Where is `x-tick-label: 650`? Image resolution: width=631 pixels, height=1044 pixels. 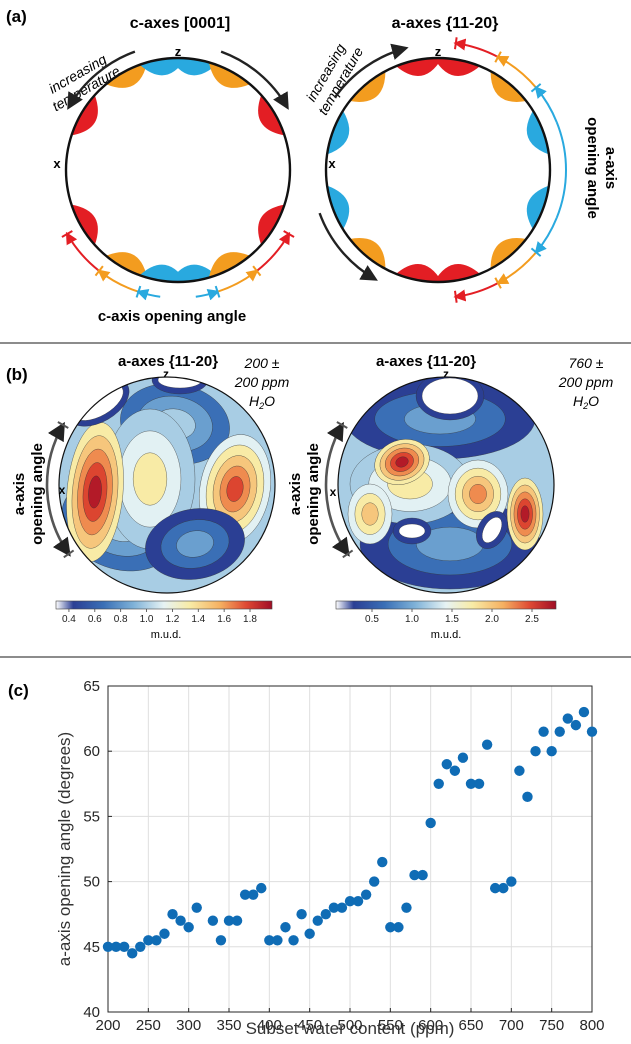 x-tick-label: 650 is located at coordinates (470, 1025).